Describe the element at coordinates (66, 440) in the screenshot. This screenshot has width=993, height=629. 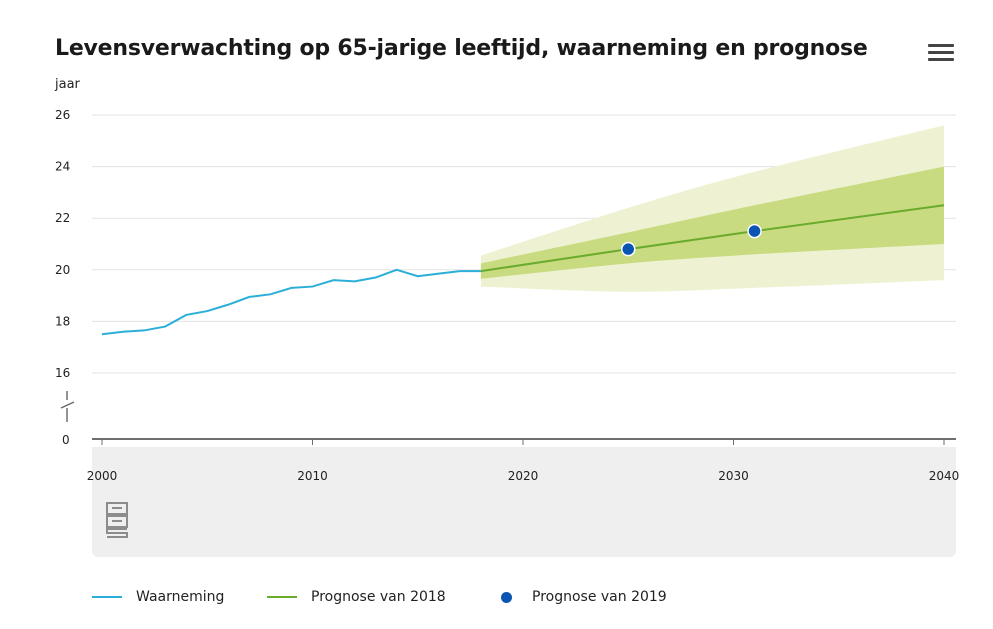
I see `y-tick-label: 0` at that location.